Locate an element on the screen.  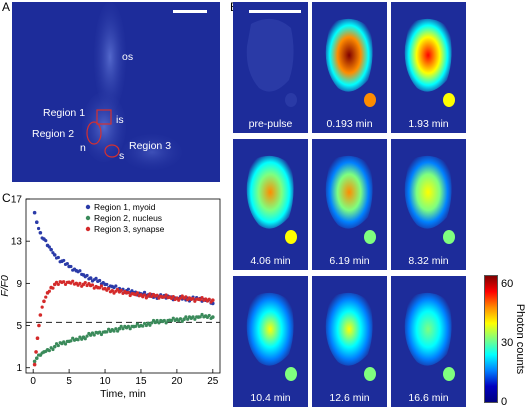
label-region-3: Region 3 is located at coordinates (150, 146).